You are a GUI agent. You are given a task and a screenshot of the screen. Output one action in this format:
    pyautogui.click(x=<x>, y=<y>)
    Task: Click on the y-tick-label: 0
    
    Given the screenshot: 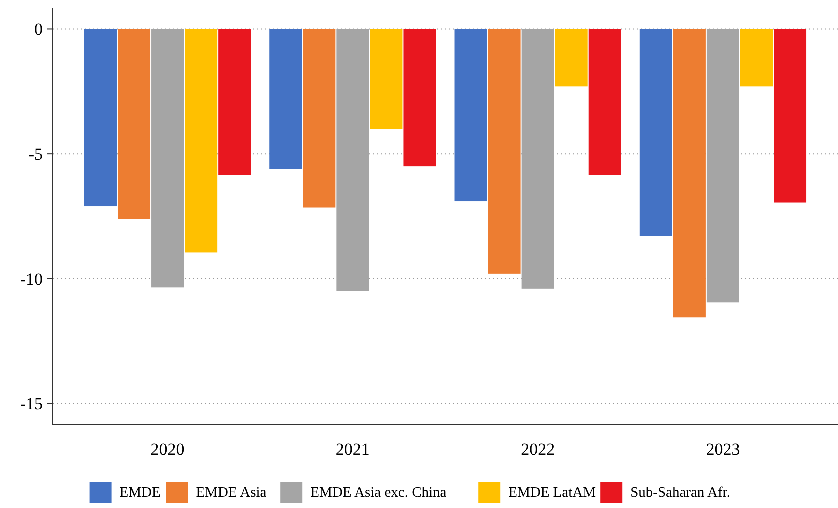 What is the action you would take?
    pyautogui.click(x=38, y=30)
    